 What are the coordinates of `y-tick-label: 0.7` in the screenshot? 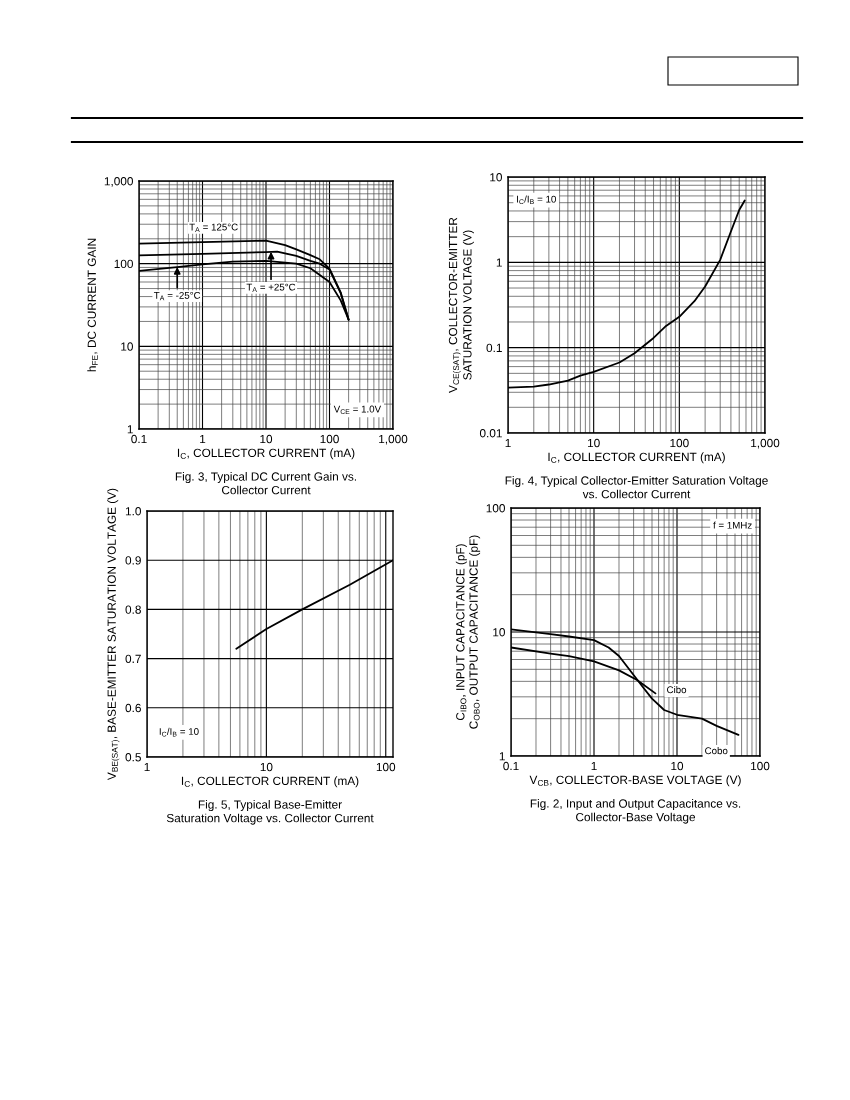 It's located at (133, 658).